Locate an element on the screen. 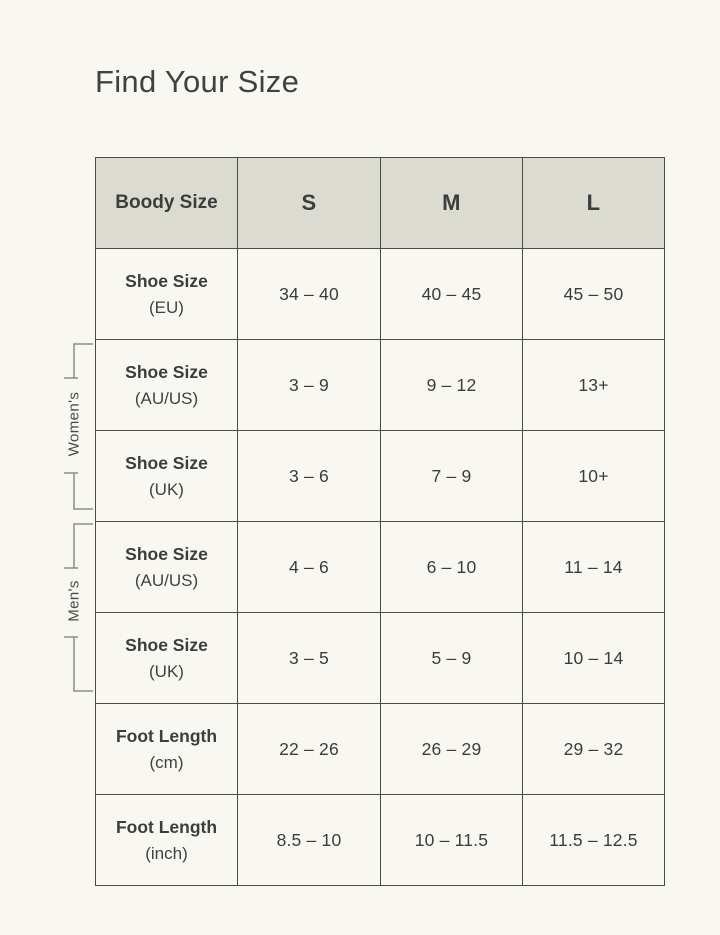 The image size is (720, 935). cell-value: 40 – 45 is located at coordinates (451, 294).